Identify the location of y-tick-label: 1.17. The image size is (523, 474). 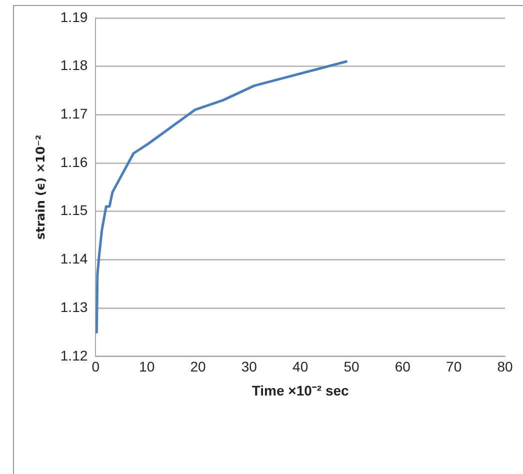
(74, 114).